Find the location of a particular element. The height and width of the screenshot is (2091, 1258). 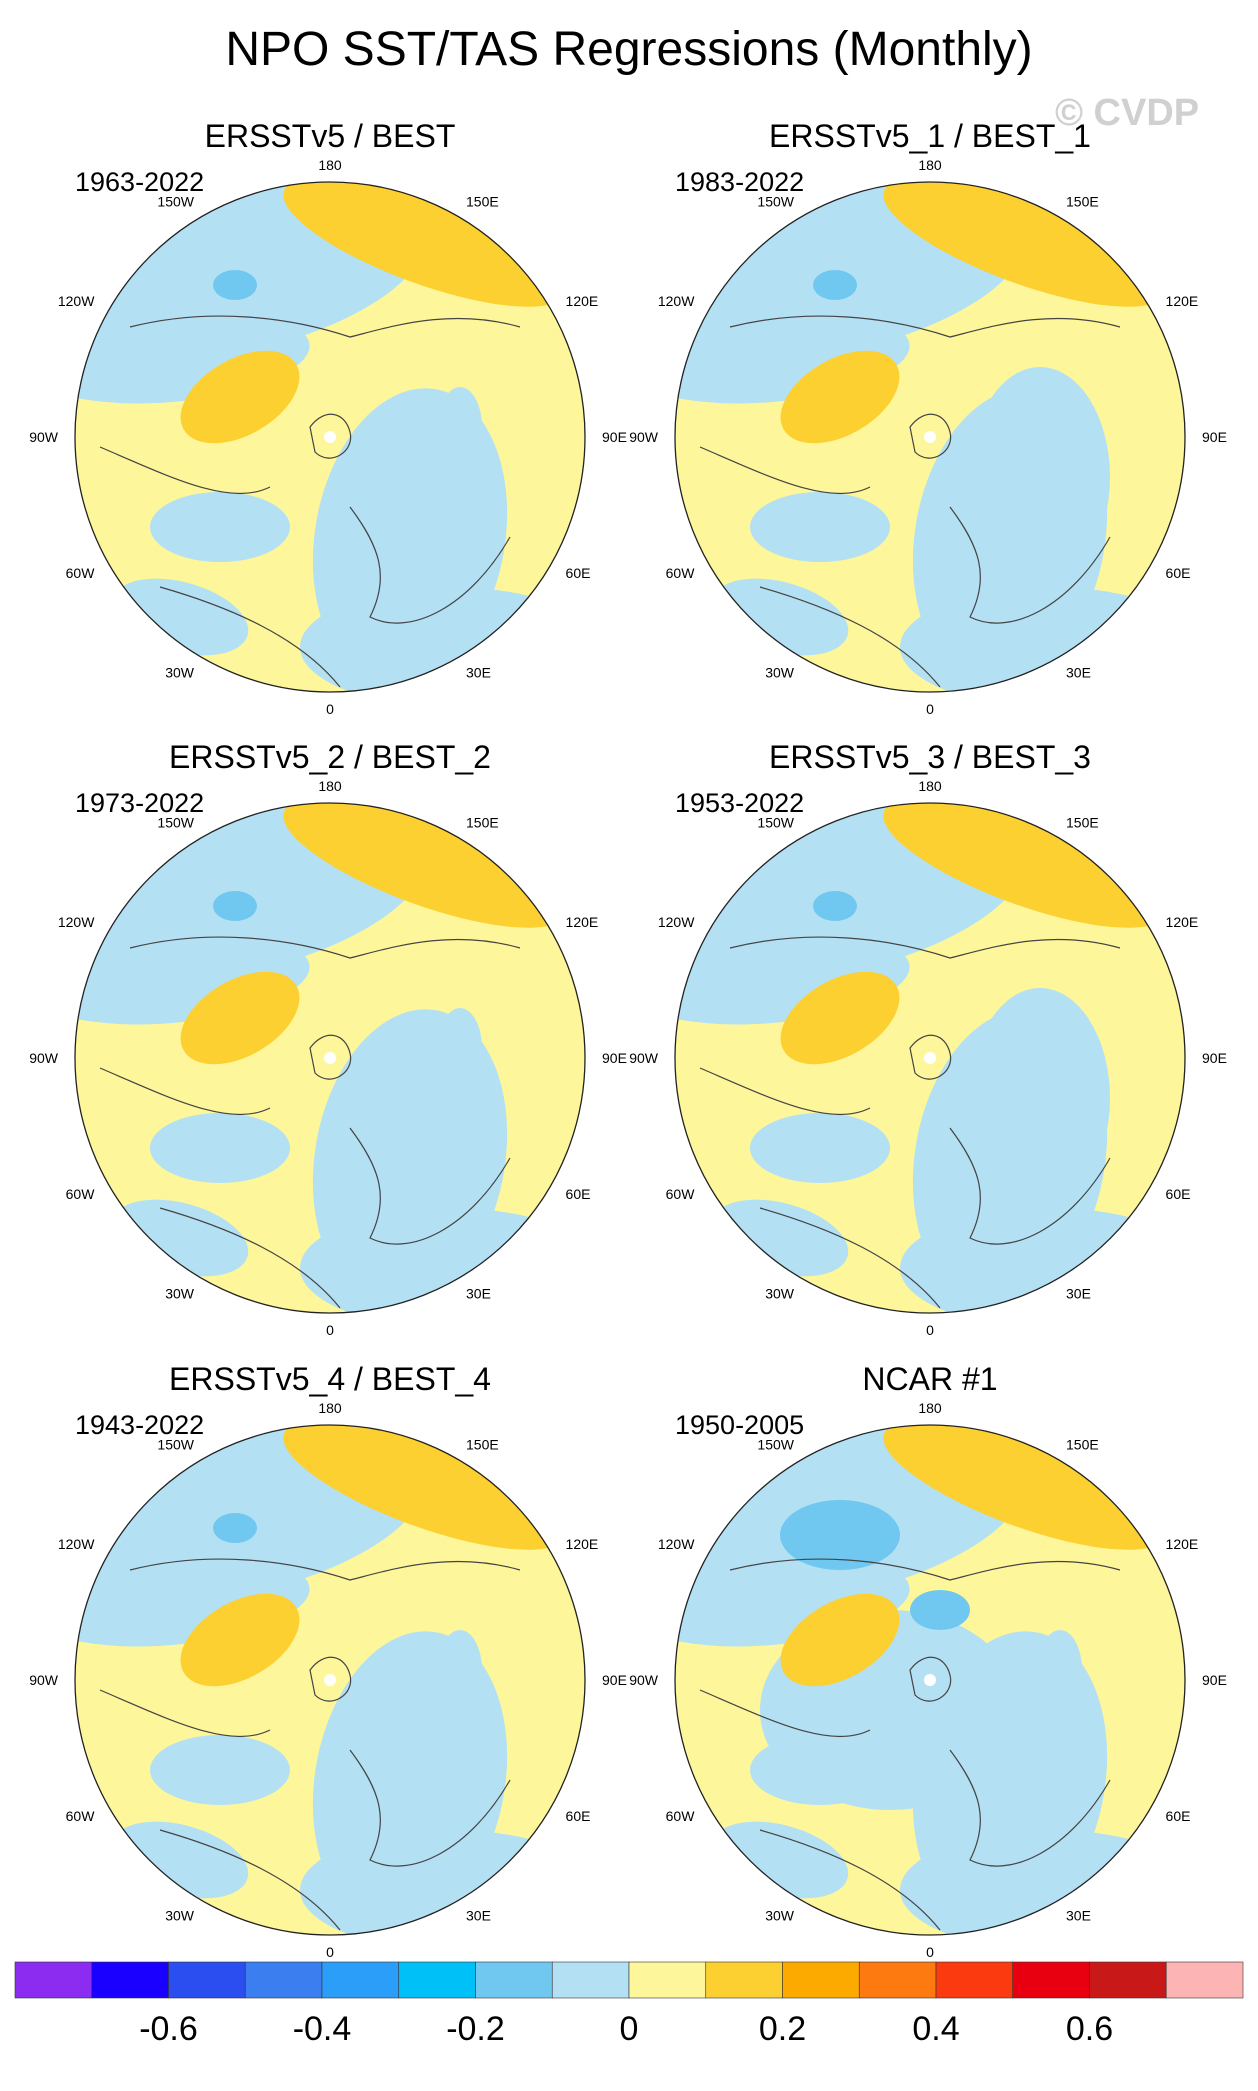

panel-title: ERSSTv5_3 / BEST_3 is located at coordinates (930, 757).